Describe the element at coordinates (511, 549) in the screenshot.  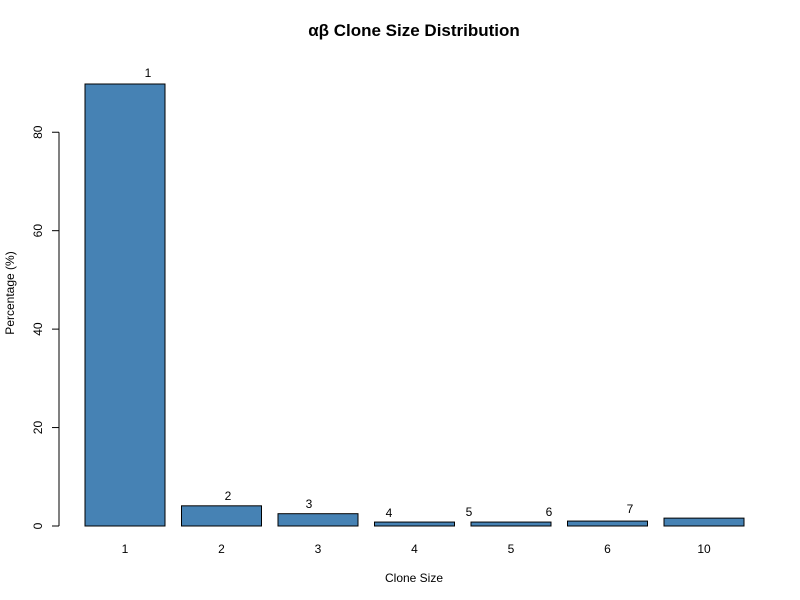
I see `x-tick-label: 5` at that location.